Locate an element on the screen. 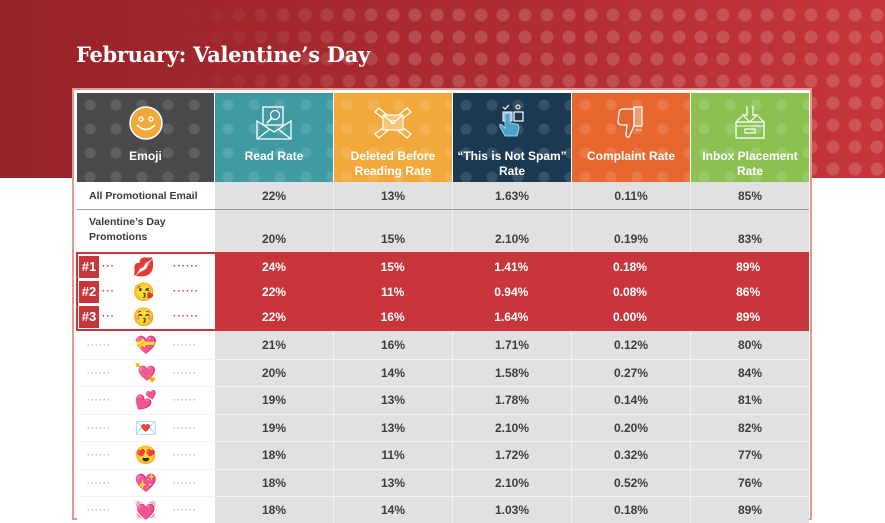 The image size is (885, 523). emoji-cell: ······ 💘 ······ is located at coordinates (146, 372).